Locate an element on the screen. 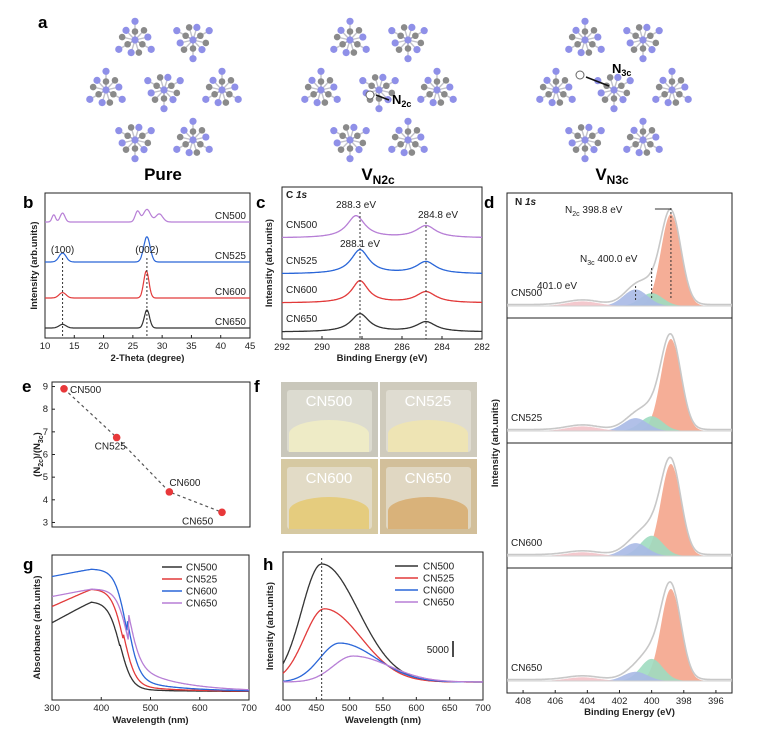 This screenshot has height=732, width=765. abs-x-tick-label: 400 is located at coordinates (101, 708).